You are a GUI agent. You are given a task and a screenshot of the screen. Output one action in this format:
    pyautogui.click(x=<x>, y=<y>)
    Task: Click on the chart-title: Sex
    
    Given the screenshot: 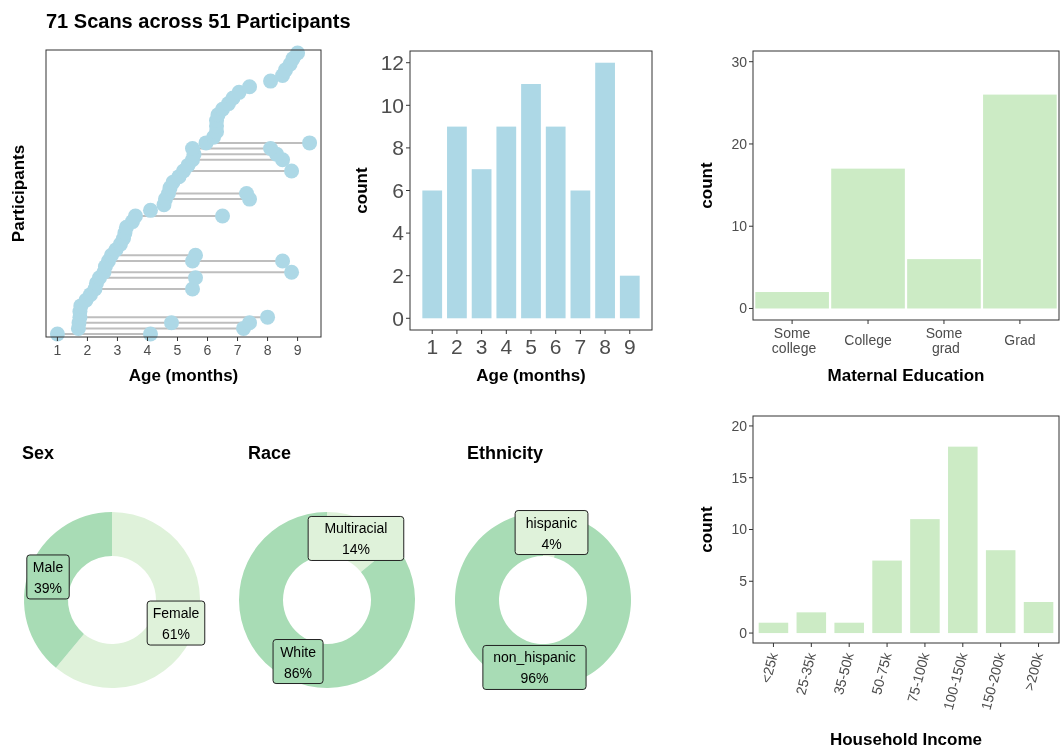 What is the action you would take?
    pyautogui.click(x=38, y=453)
    